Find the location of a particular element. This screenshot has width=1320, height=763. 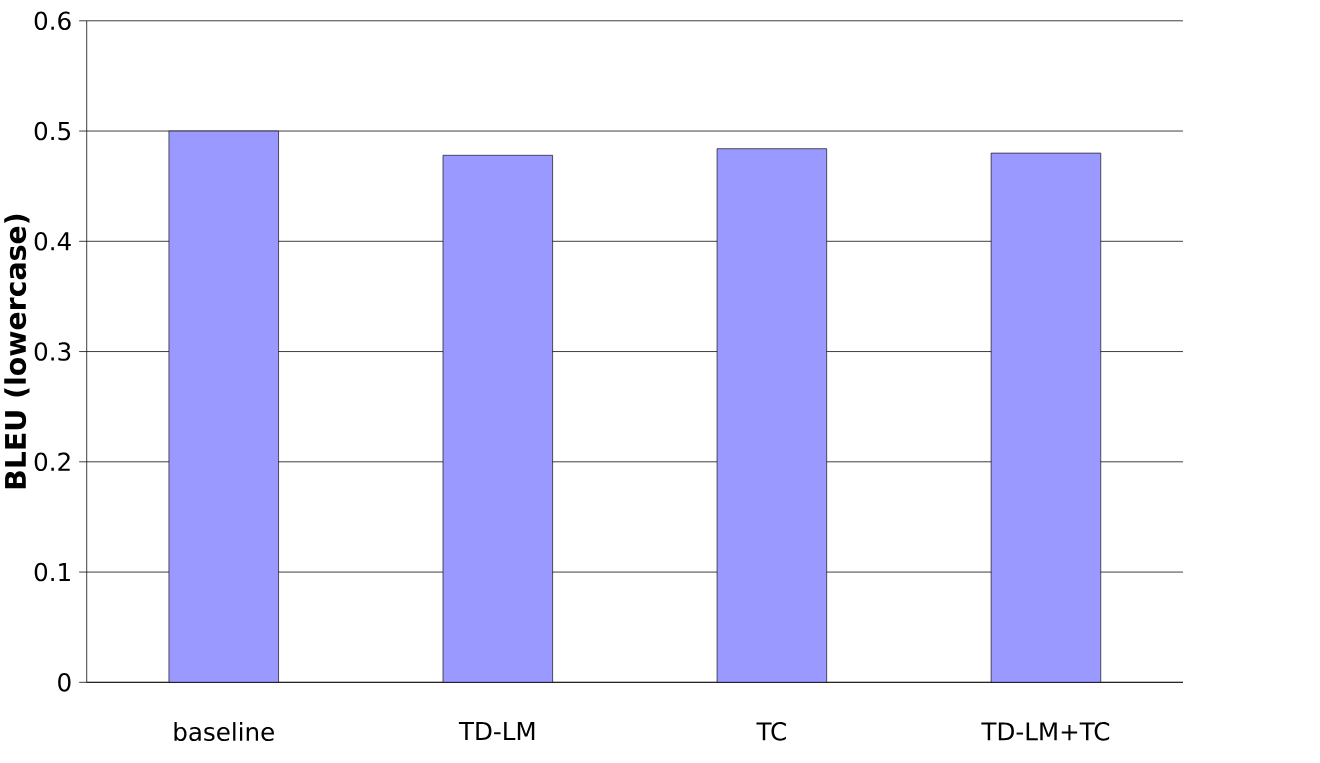

x-tick-label: baseline is located at coordinates (224, 732).